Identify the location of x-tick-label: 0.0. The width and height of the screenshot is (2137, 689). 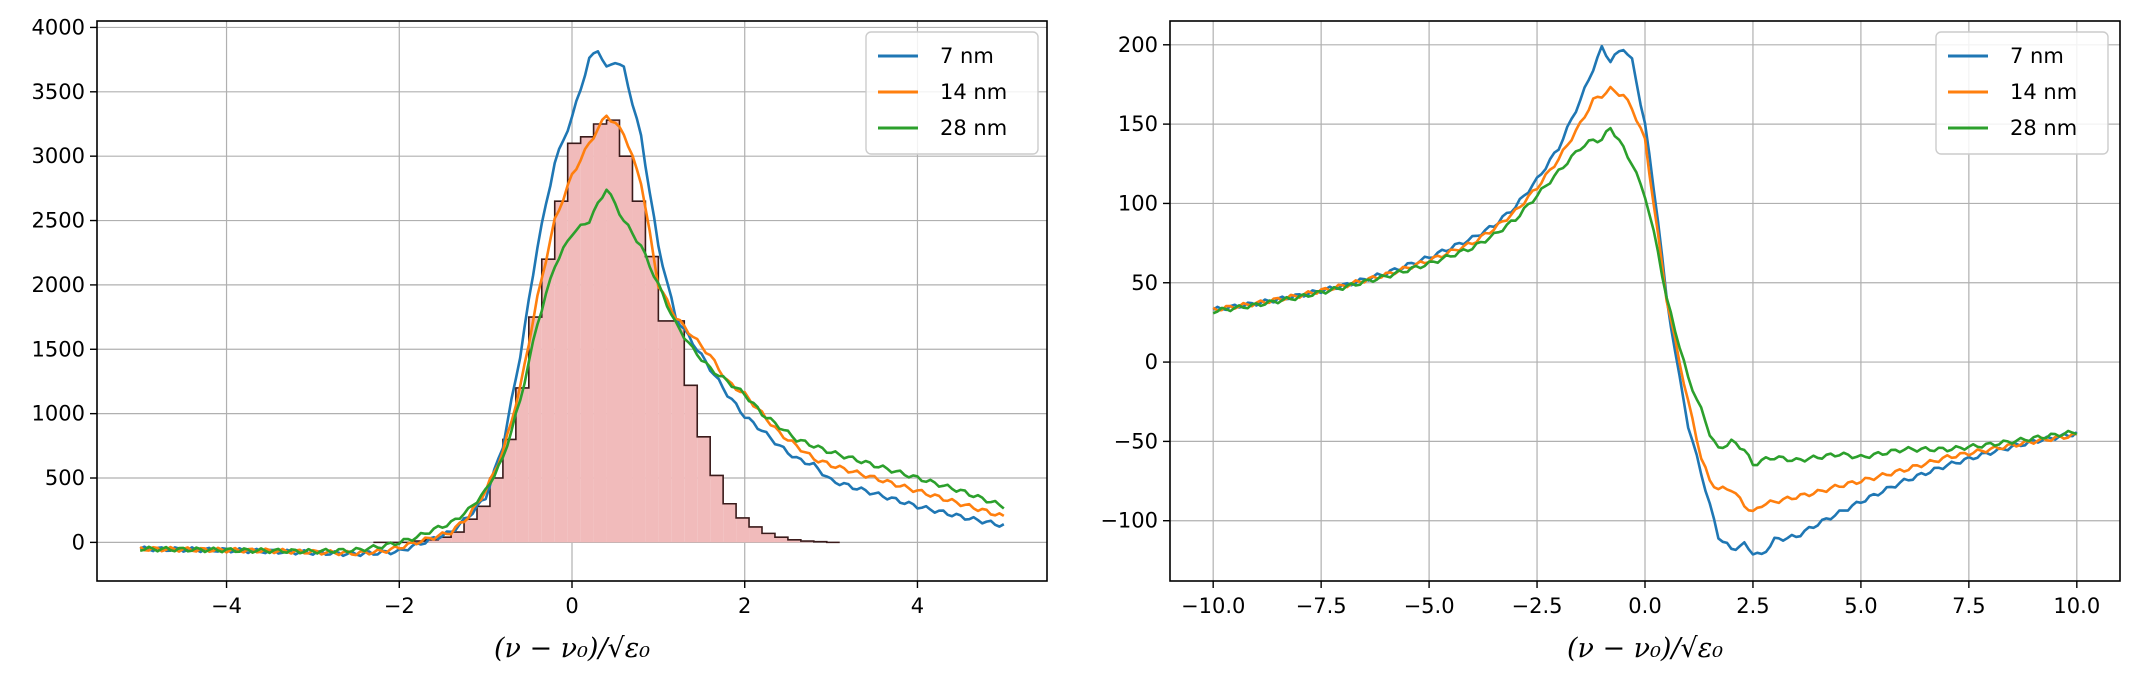
(1644, 606).